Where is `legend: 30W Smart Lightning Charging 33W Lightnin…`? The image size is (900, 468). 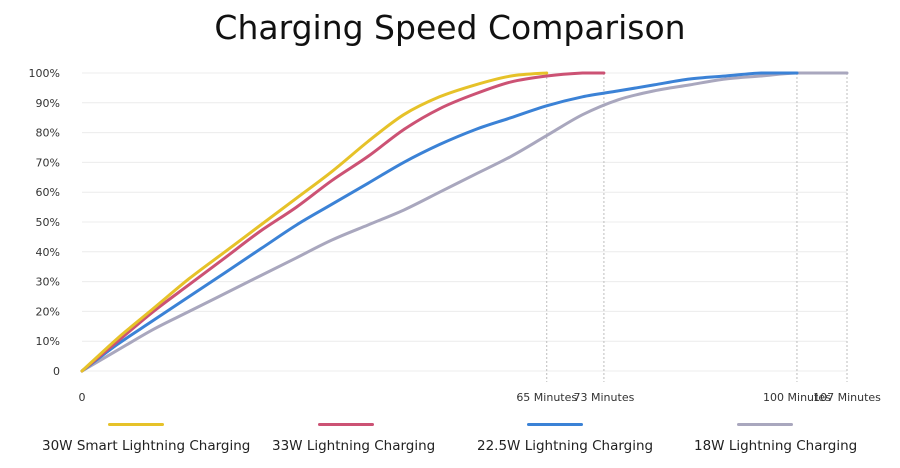 legend: 30W Smart Lightning Charging 33W Lightnin… is located at coordinates (450, 443).